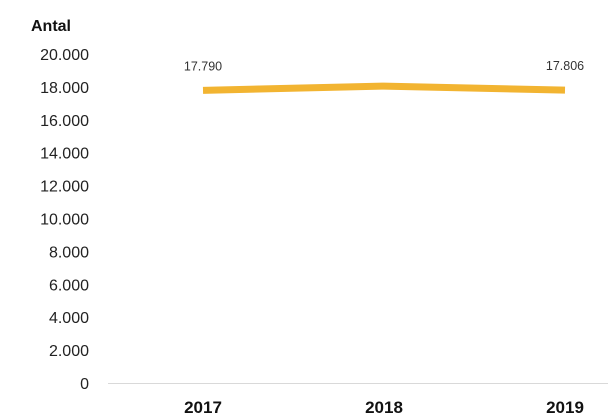 This screenshot has width=610, height=418. What do you see at coordinates (64, 187) in the screenshot?
I see `y-tick-label: 12.000` at bounding box center [64, 187].